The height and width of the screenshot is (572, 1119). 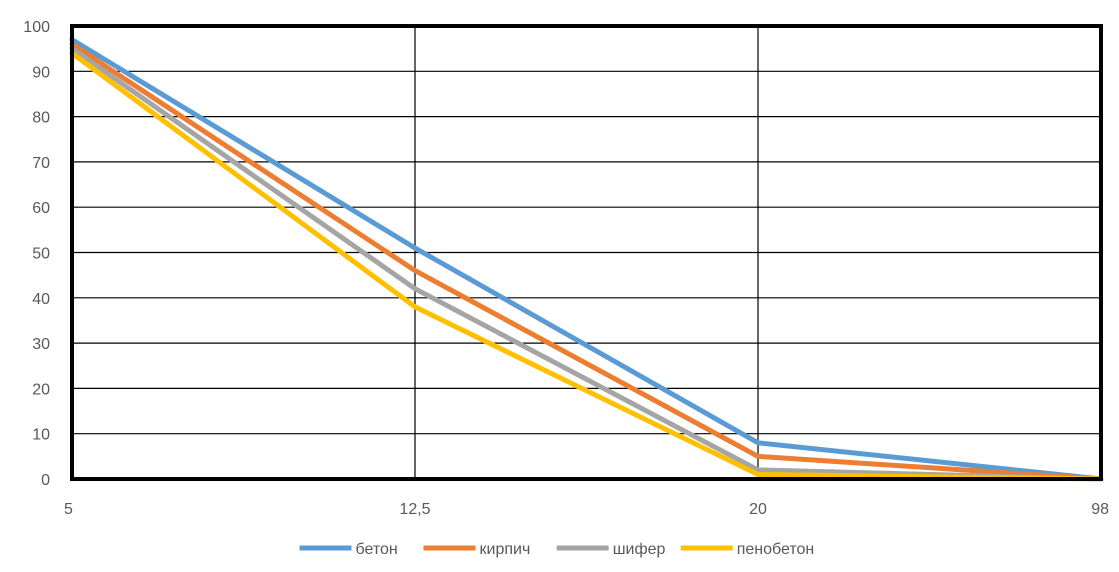 I want to click on y-tick-label: 70, so click(x=41, y=163).